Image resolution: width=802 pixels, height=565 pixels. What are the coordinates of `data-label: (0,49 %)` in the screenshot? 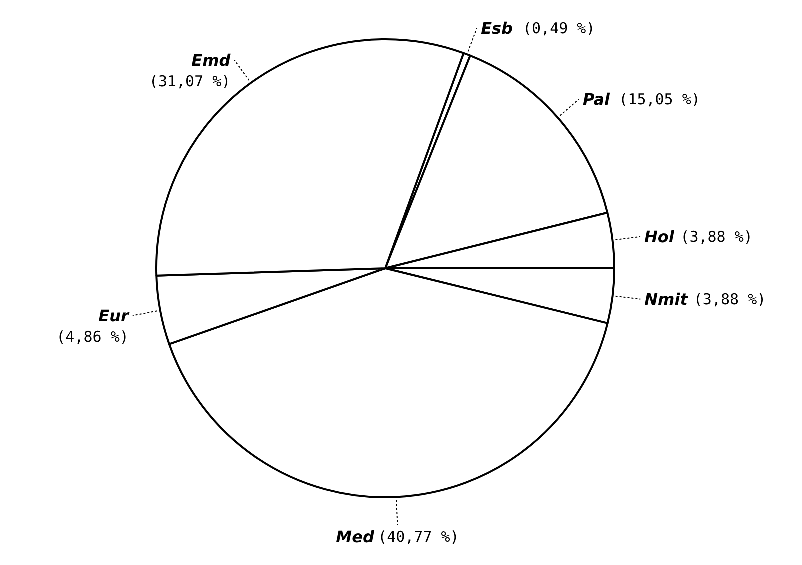 It's located at (559, 28).